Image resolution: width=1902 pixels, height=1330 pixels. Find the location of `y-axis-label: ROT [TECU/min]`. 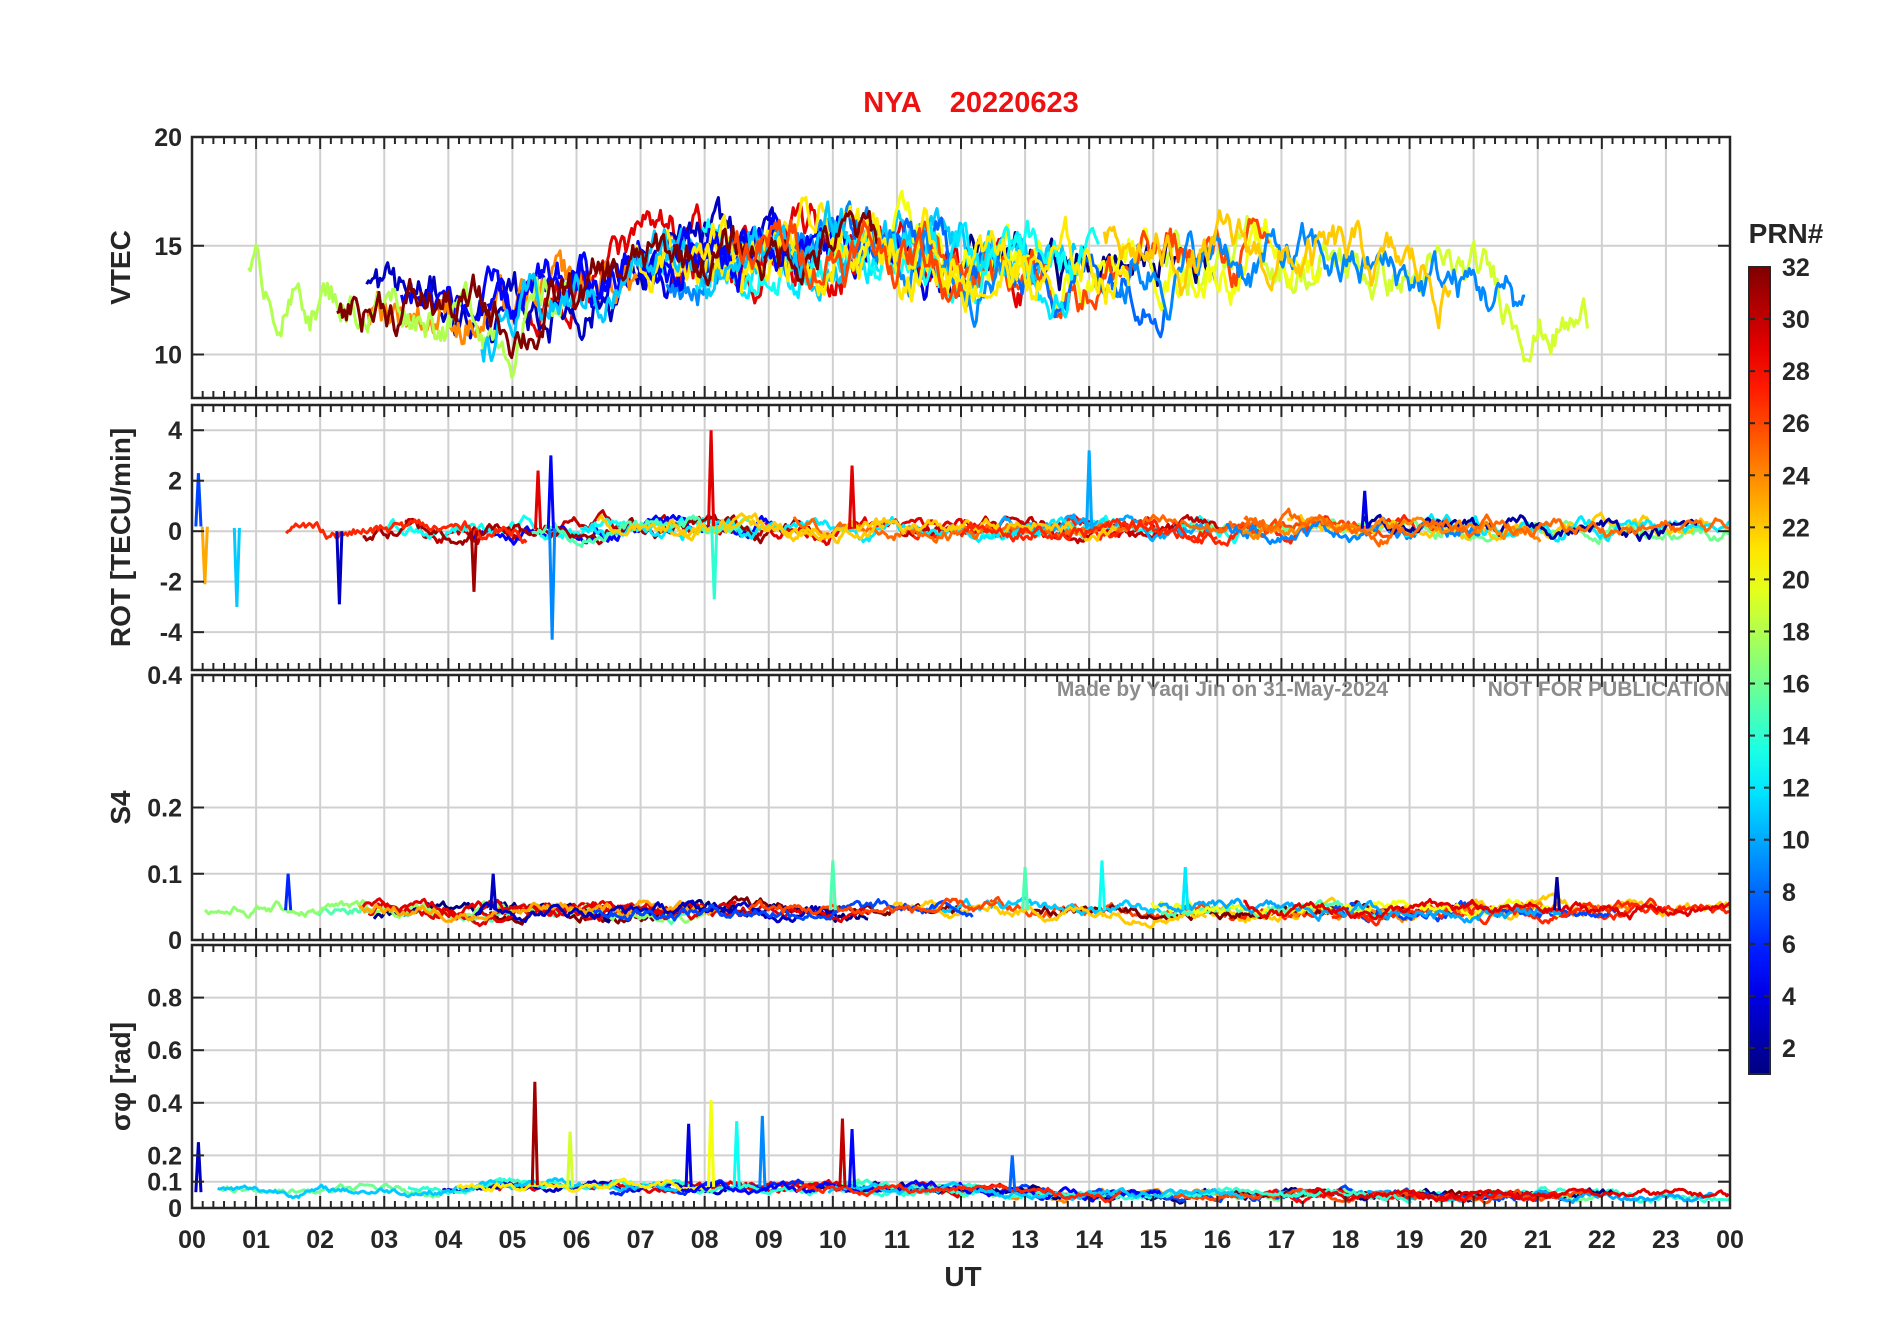

y-axis-label: ROT [TECU/min] is located at coordinates (120, 537).